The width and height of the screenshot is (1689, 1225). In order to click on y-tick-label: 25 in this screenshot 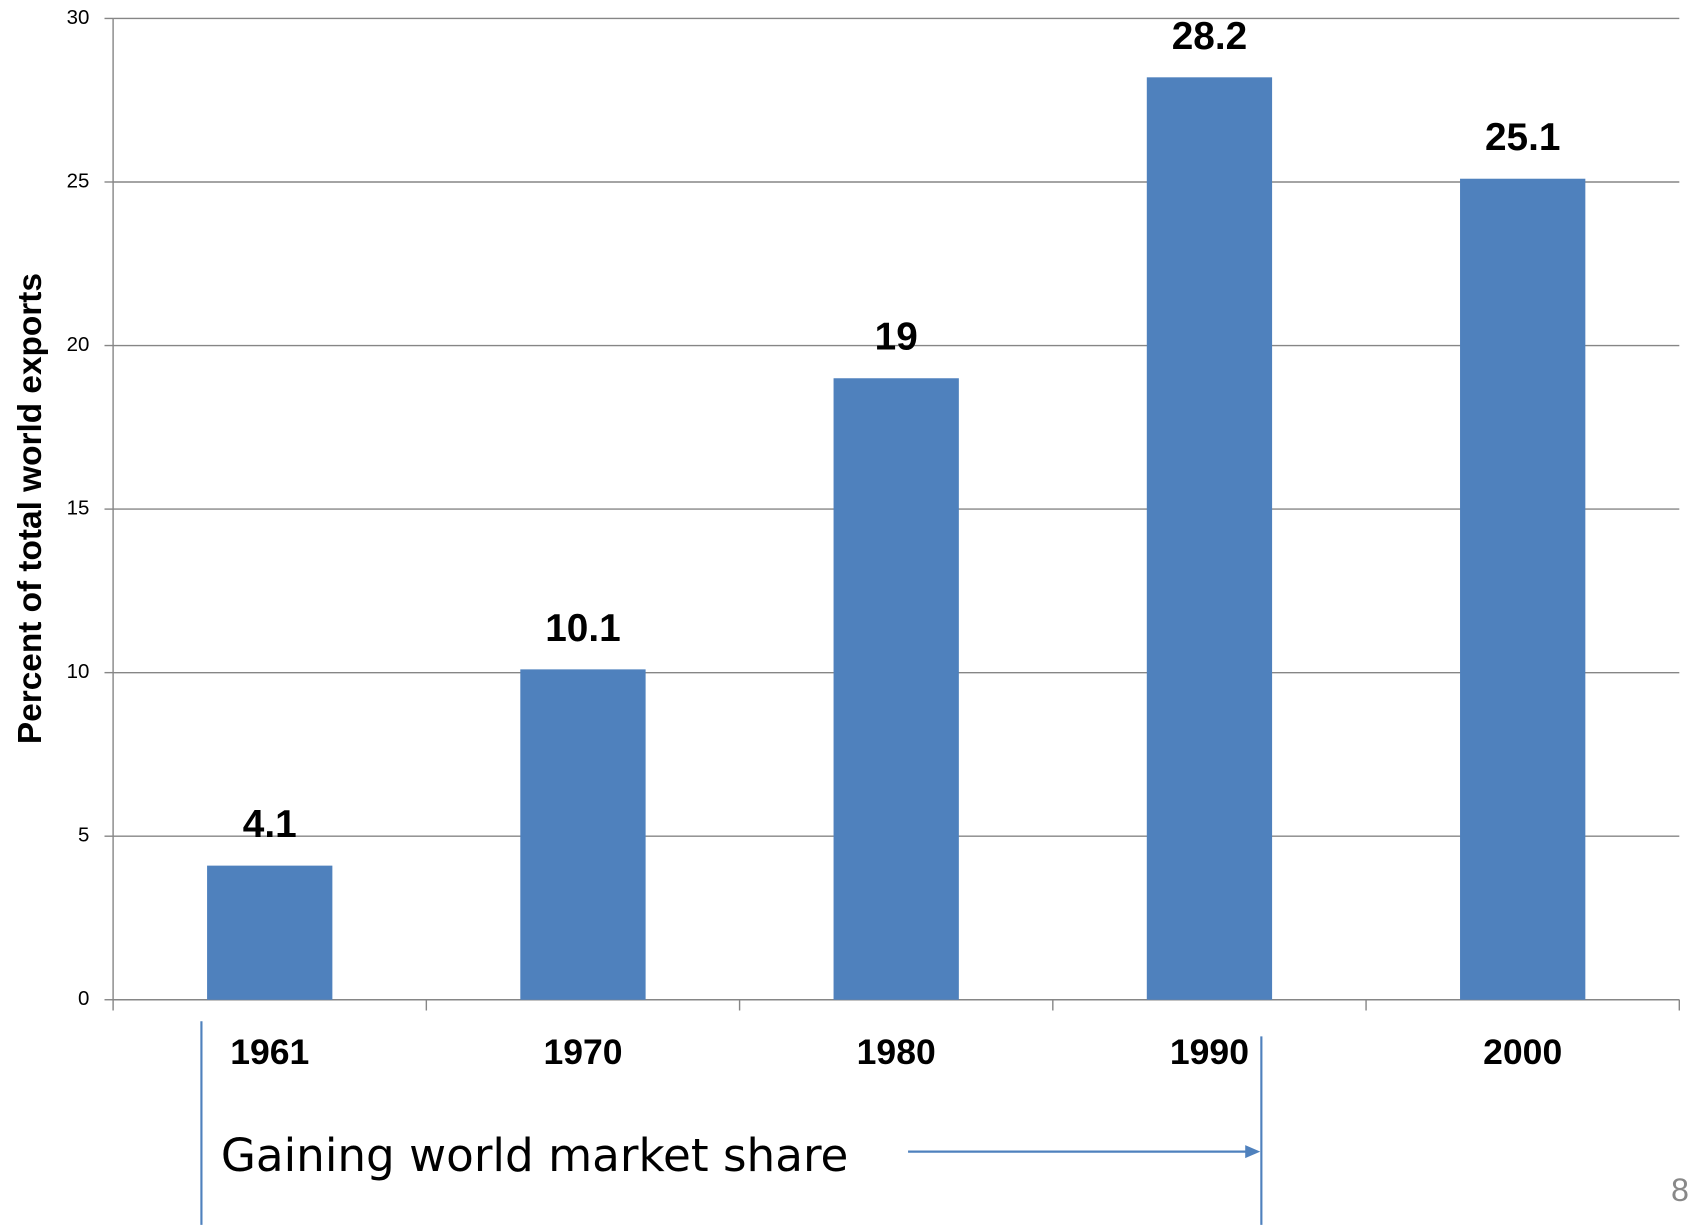, I will do `click(78, 180)`.